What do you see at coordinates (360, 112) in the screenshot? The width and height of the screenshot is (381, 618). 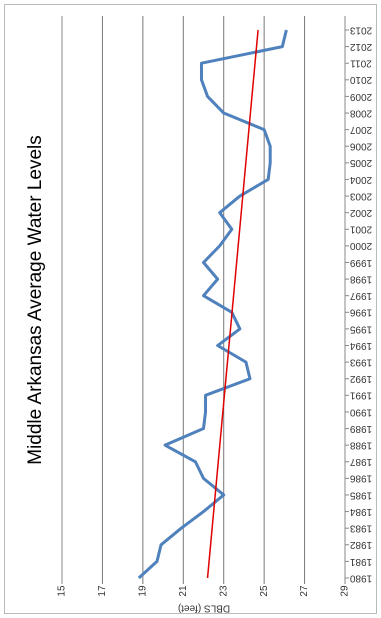 I see `x-tick-label: 2008` at bounding box center [360, 112].